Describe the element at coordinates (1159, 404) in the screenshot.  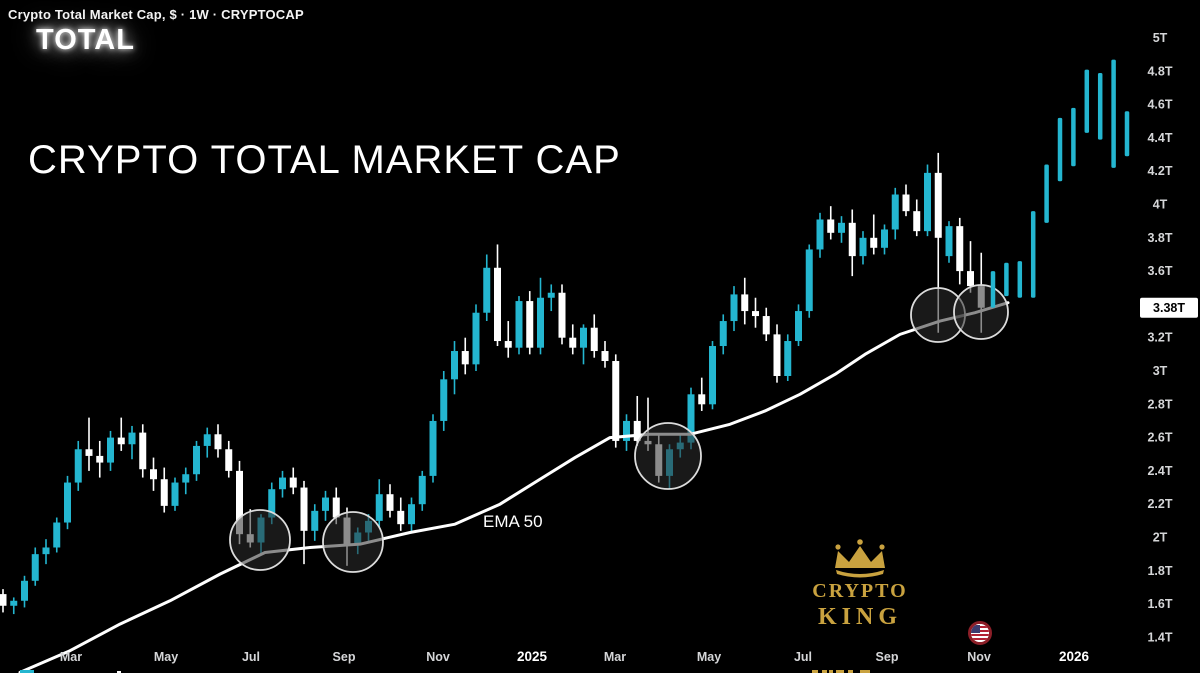
I see `price-axis-label: 2.8T` at that location.